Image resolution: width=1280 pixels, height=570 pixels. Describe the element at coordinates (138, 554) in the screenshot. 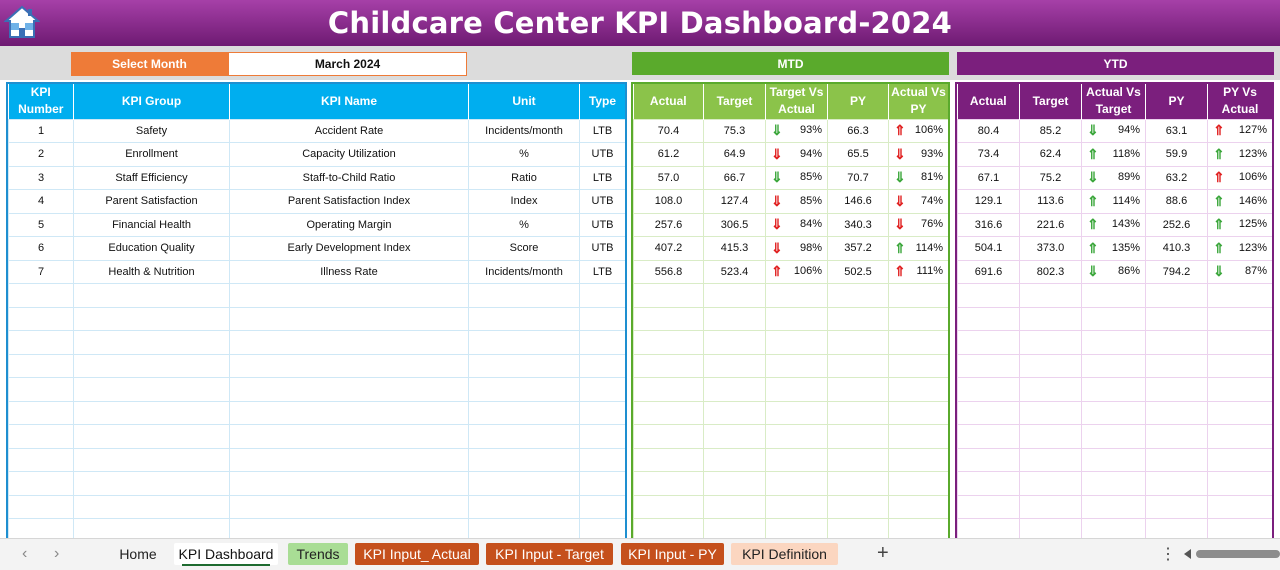

I see `tab-home: Home` at that location.